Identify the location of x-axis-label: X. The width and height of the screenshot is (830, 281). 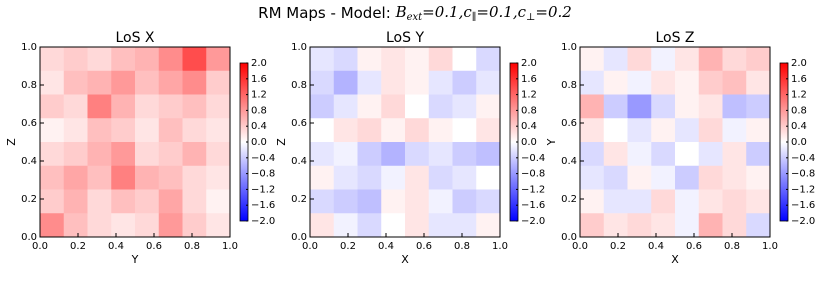
(405, 259).